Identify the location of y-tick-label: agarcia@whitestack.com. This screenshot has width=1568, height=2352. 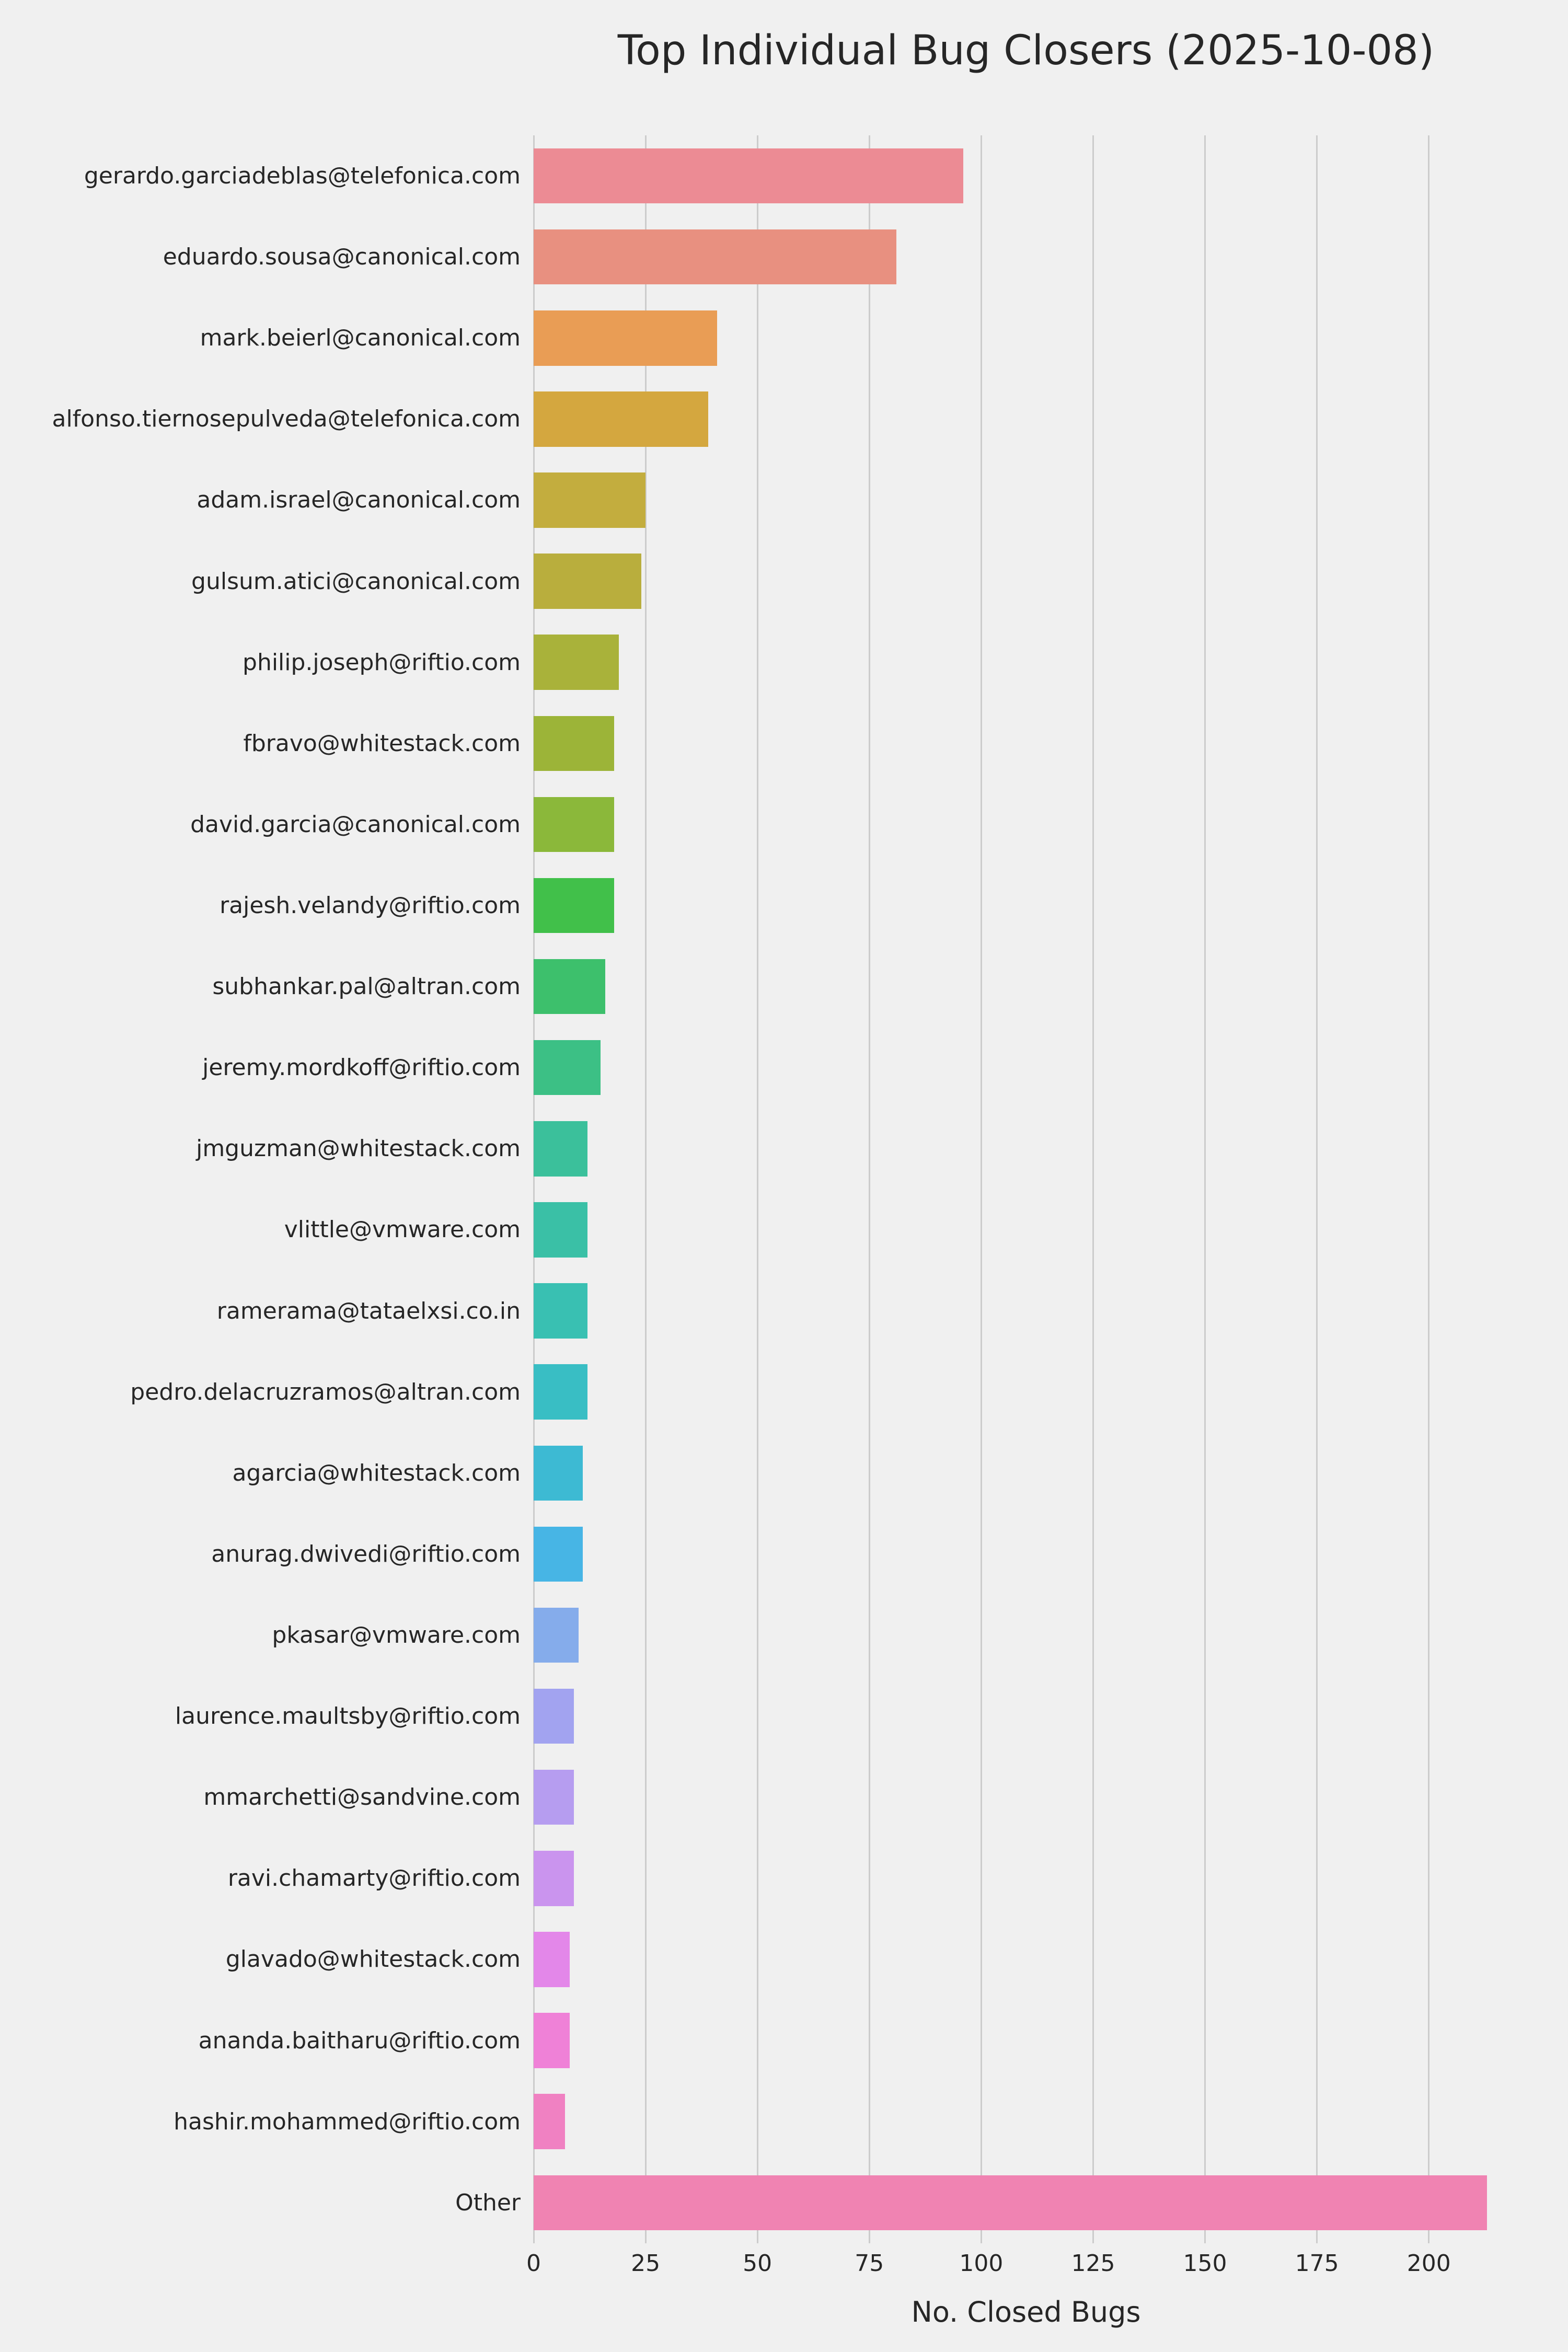
(376, 1472).